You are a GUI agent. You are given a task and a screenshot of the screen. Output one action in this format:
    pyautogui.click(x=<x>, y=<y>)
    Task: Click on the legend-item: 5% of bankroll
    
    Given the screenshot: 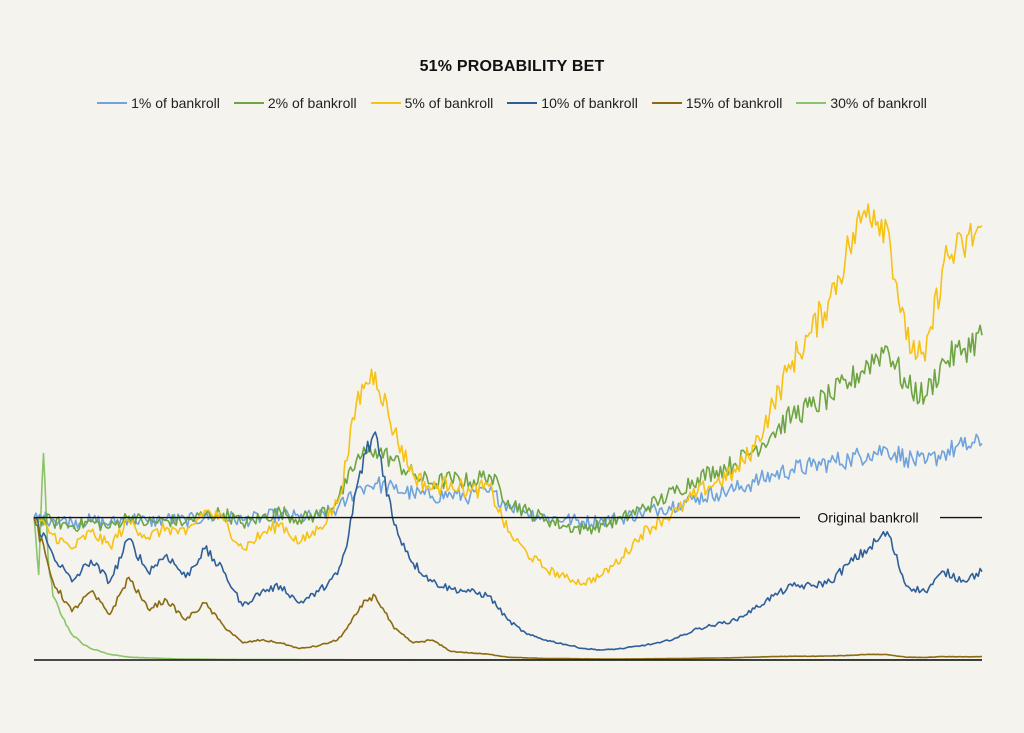 What is the action you would take?
    pyautogui.click(x=432, y=103)
    